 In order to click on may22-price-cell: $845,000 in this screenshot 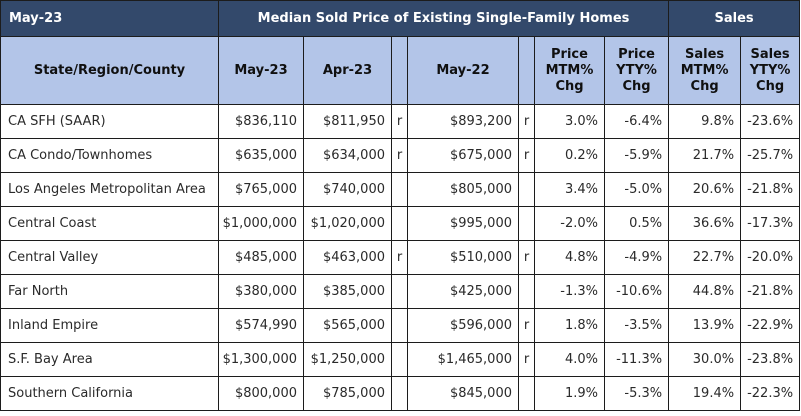, I will do `click(463, 393)`.